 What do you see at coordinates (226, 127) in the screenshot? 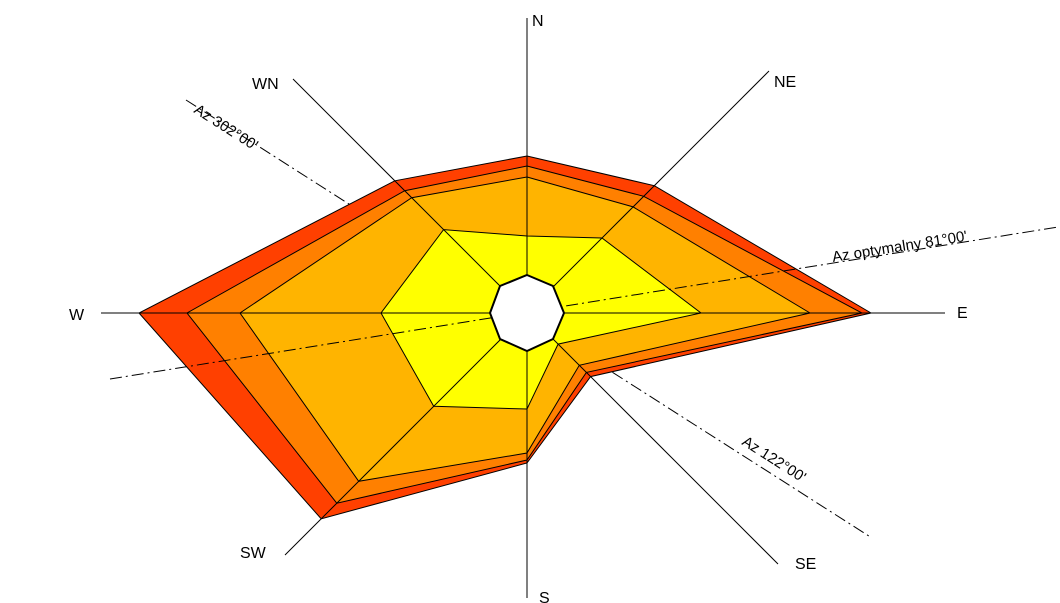
I see `label-az-302: Az 302°00'` at bounding box center [226, 127].